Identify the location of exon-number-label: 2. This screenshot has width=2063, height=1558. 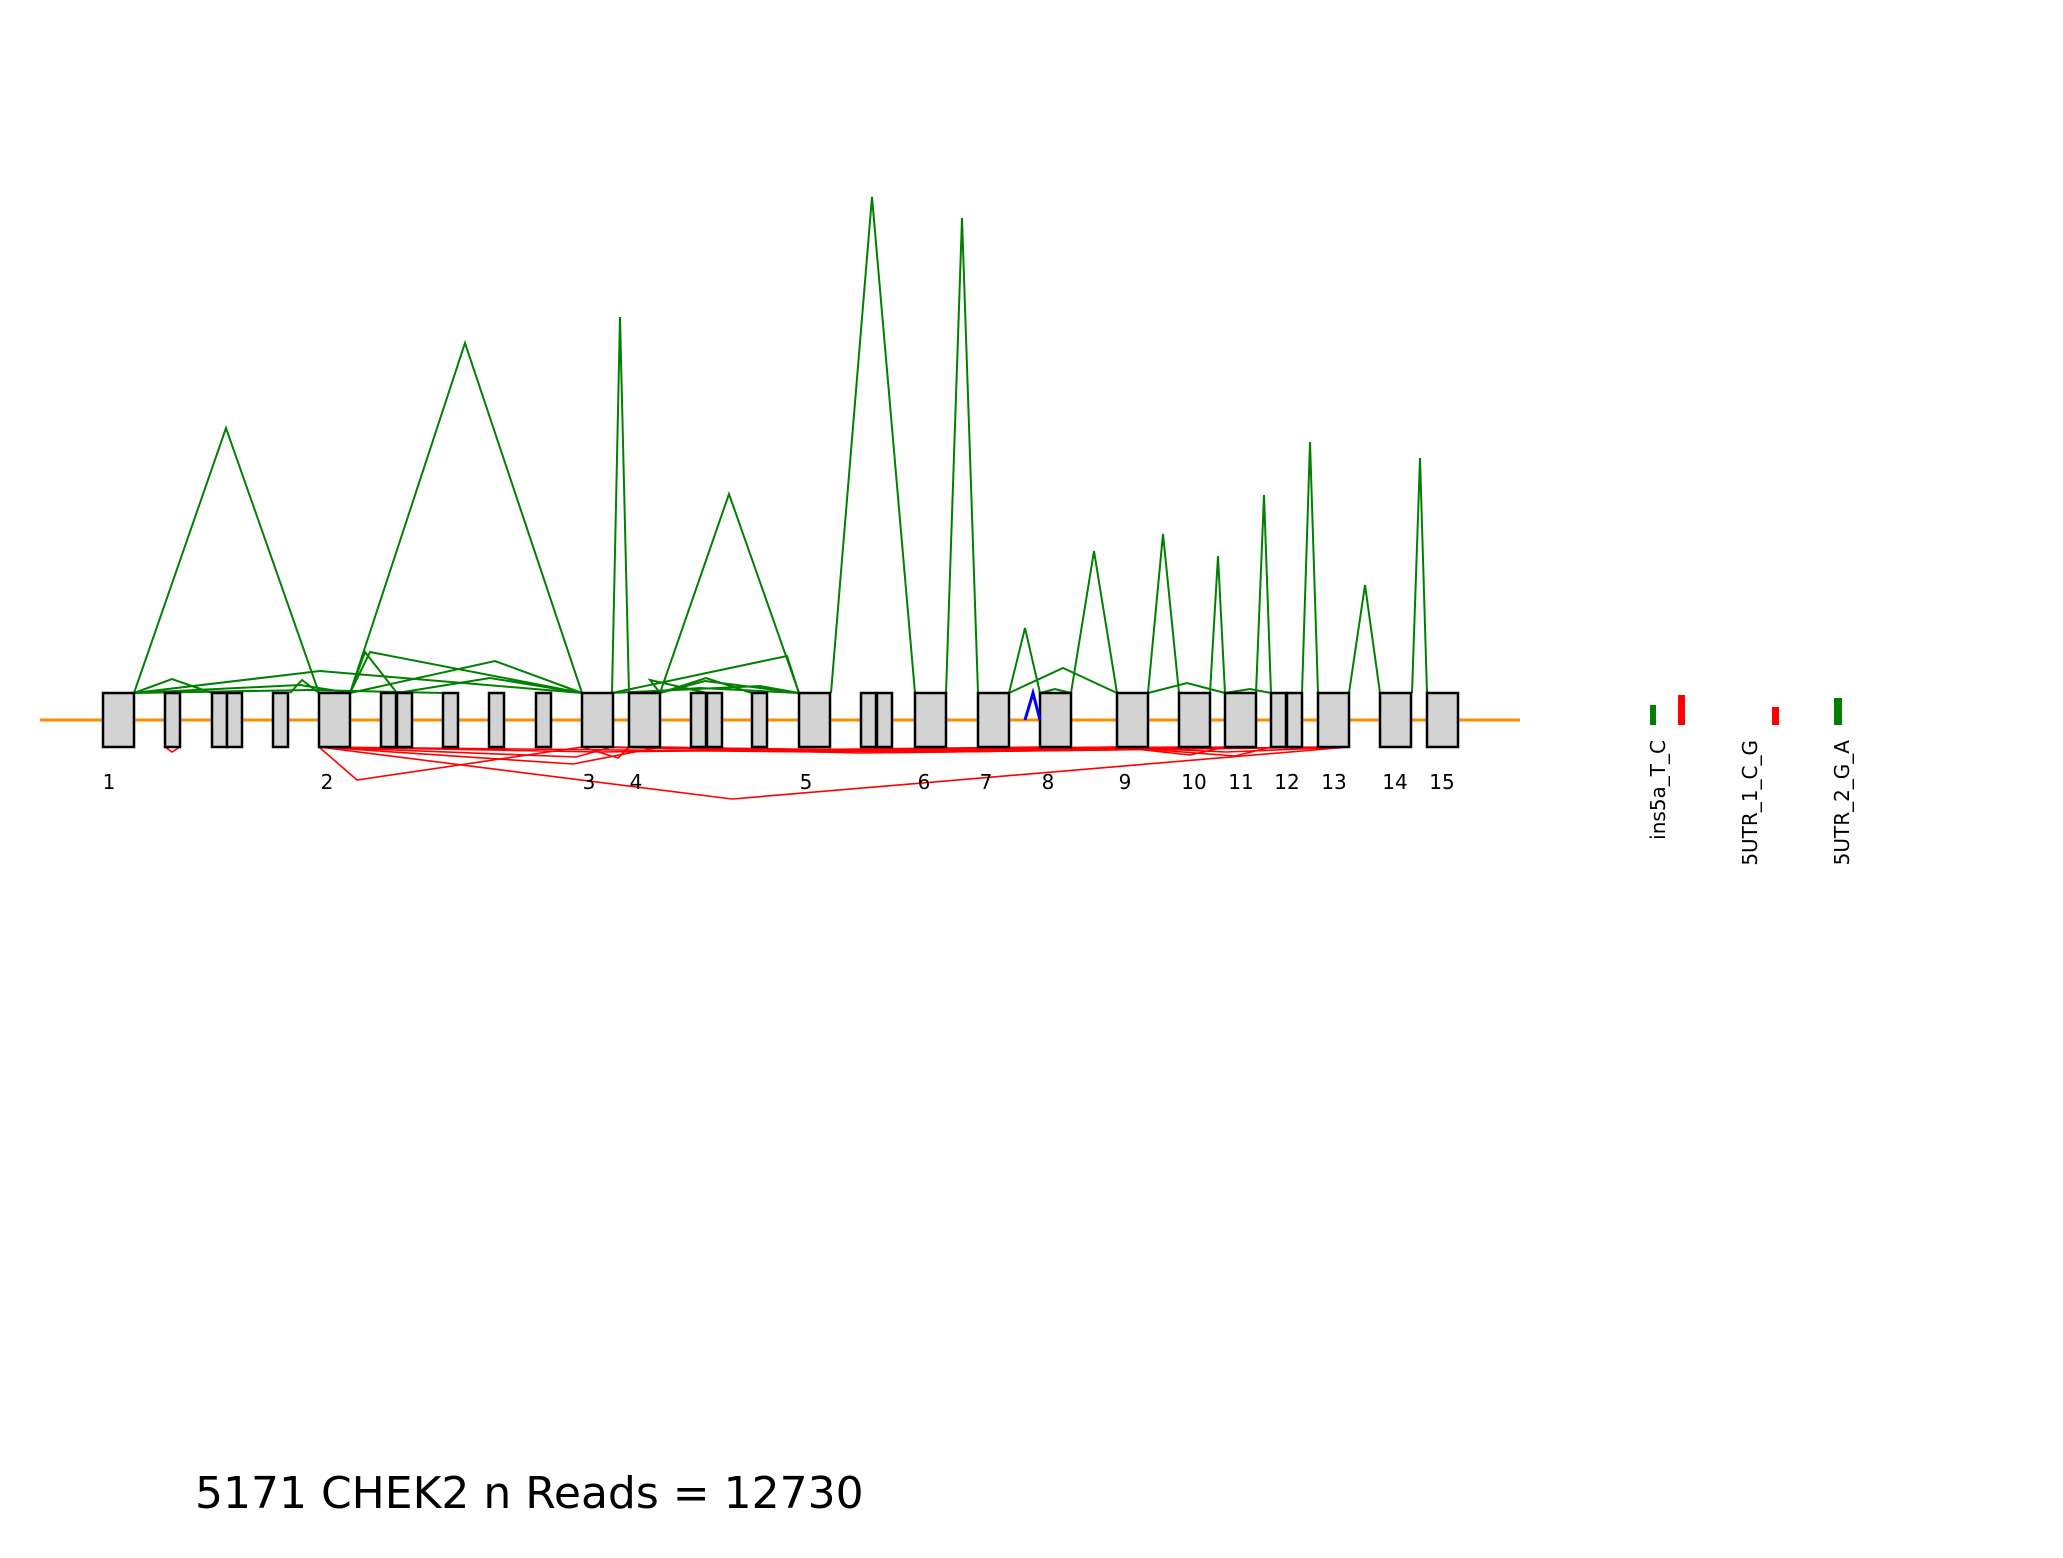
(327, 782).